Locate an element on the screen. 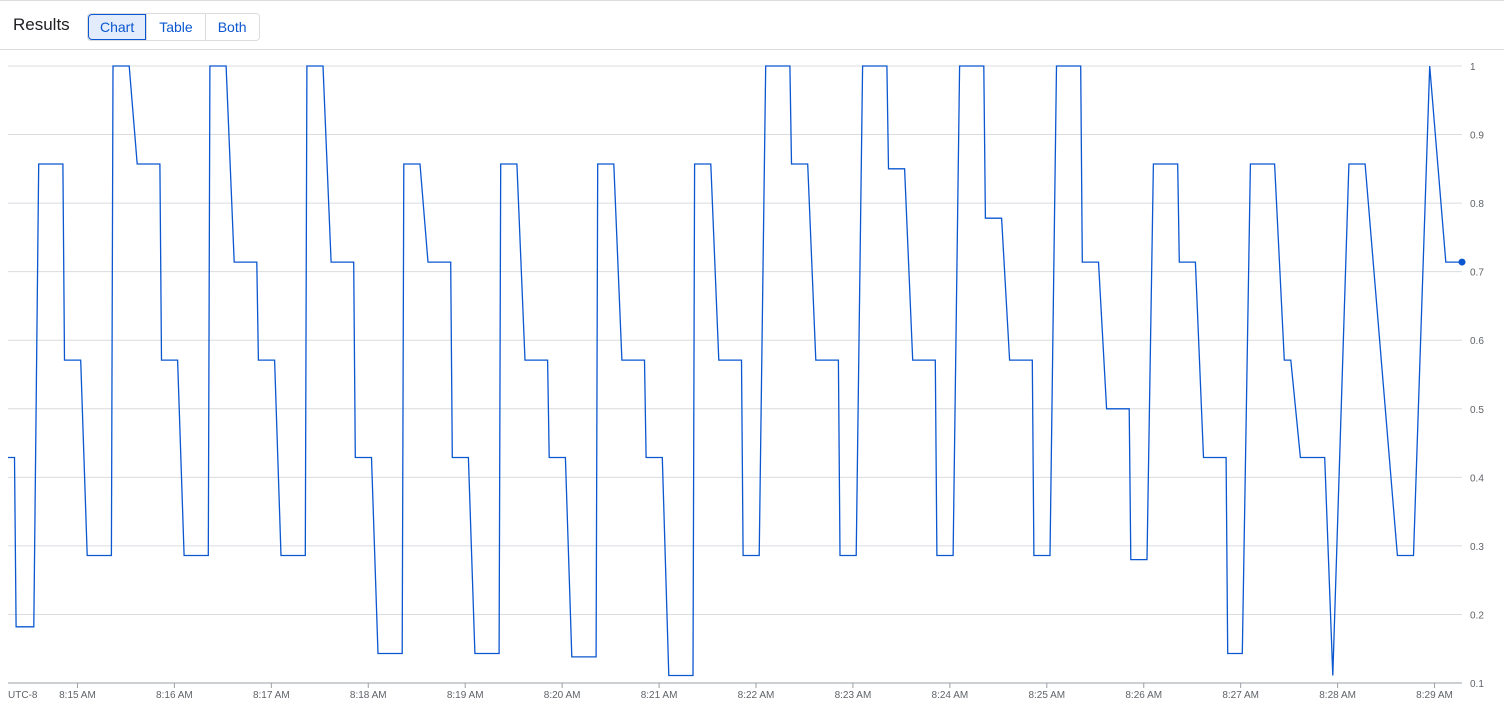  view-both-button: Both is located at coordinates (231, 27).